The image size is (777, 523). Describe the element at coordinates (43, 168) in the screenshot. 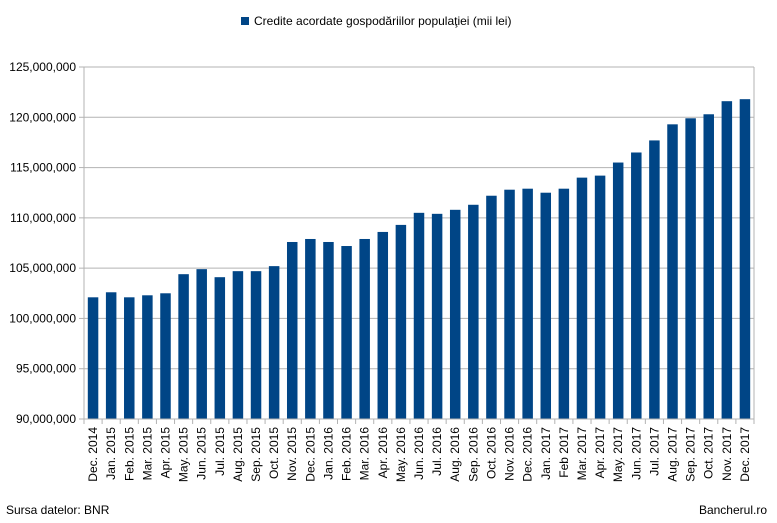

I see `y-tick-label: 115,000,000` at that location.